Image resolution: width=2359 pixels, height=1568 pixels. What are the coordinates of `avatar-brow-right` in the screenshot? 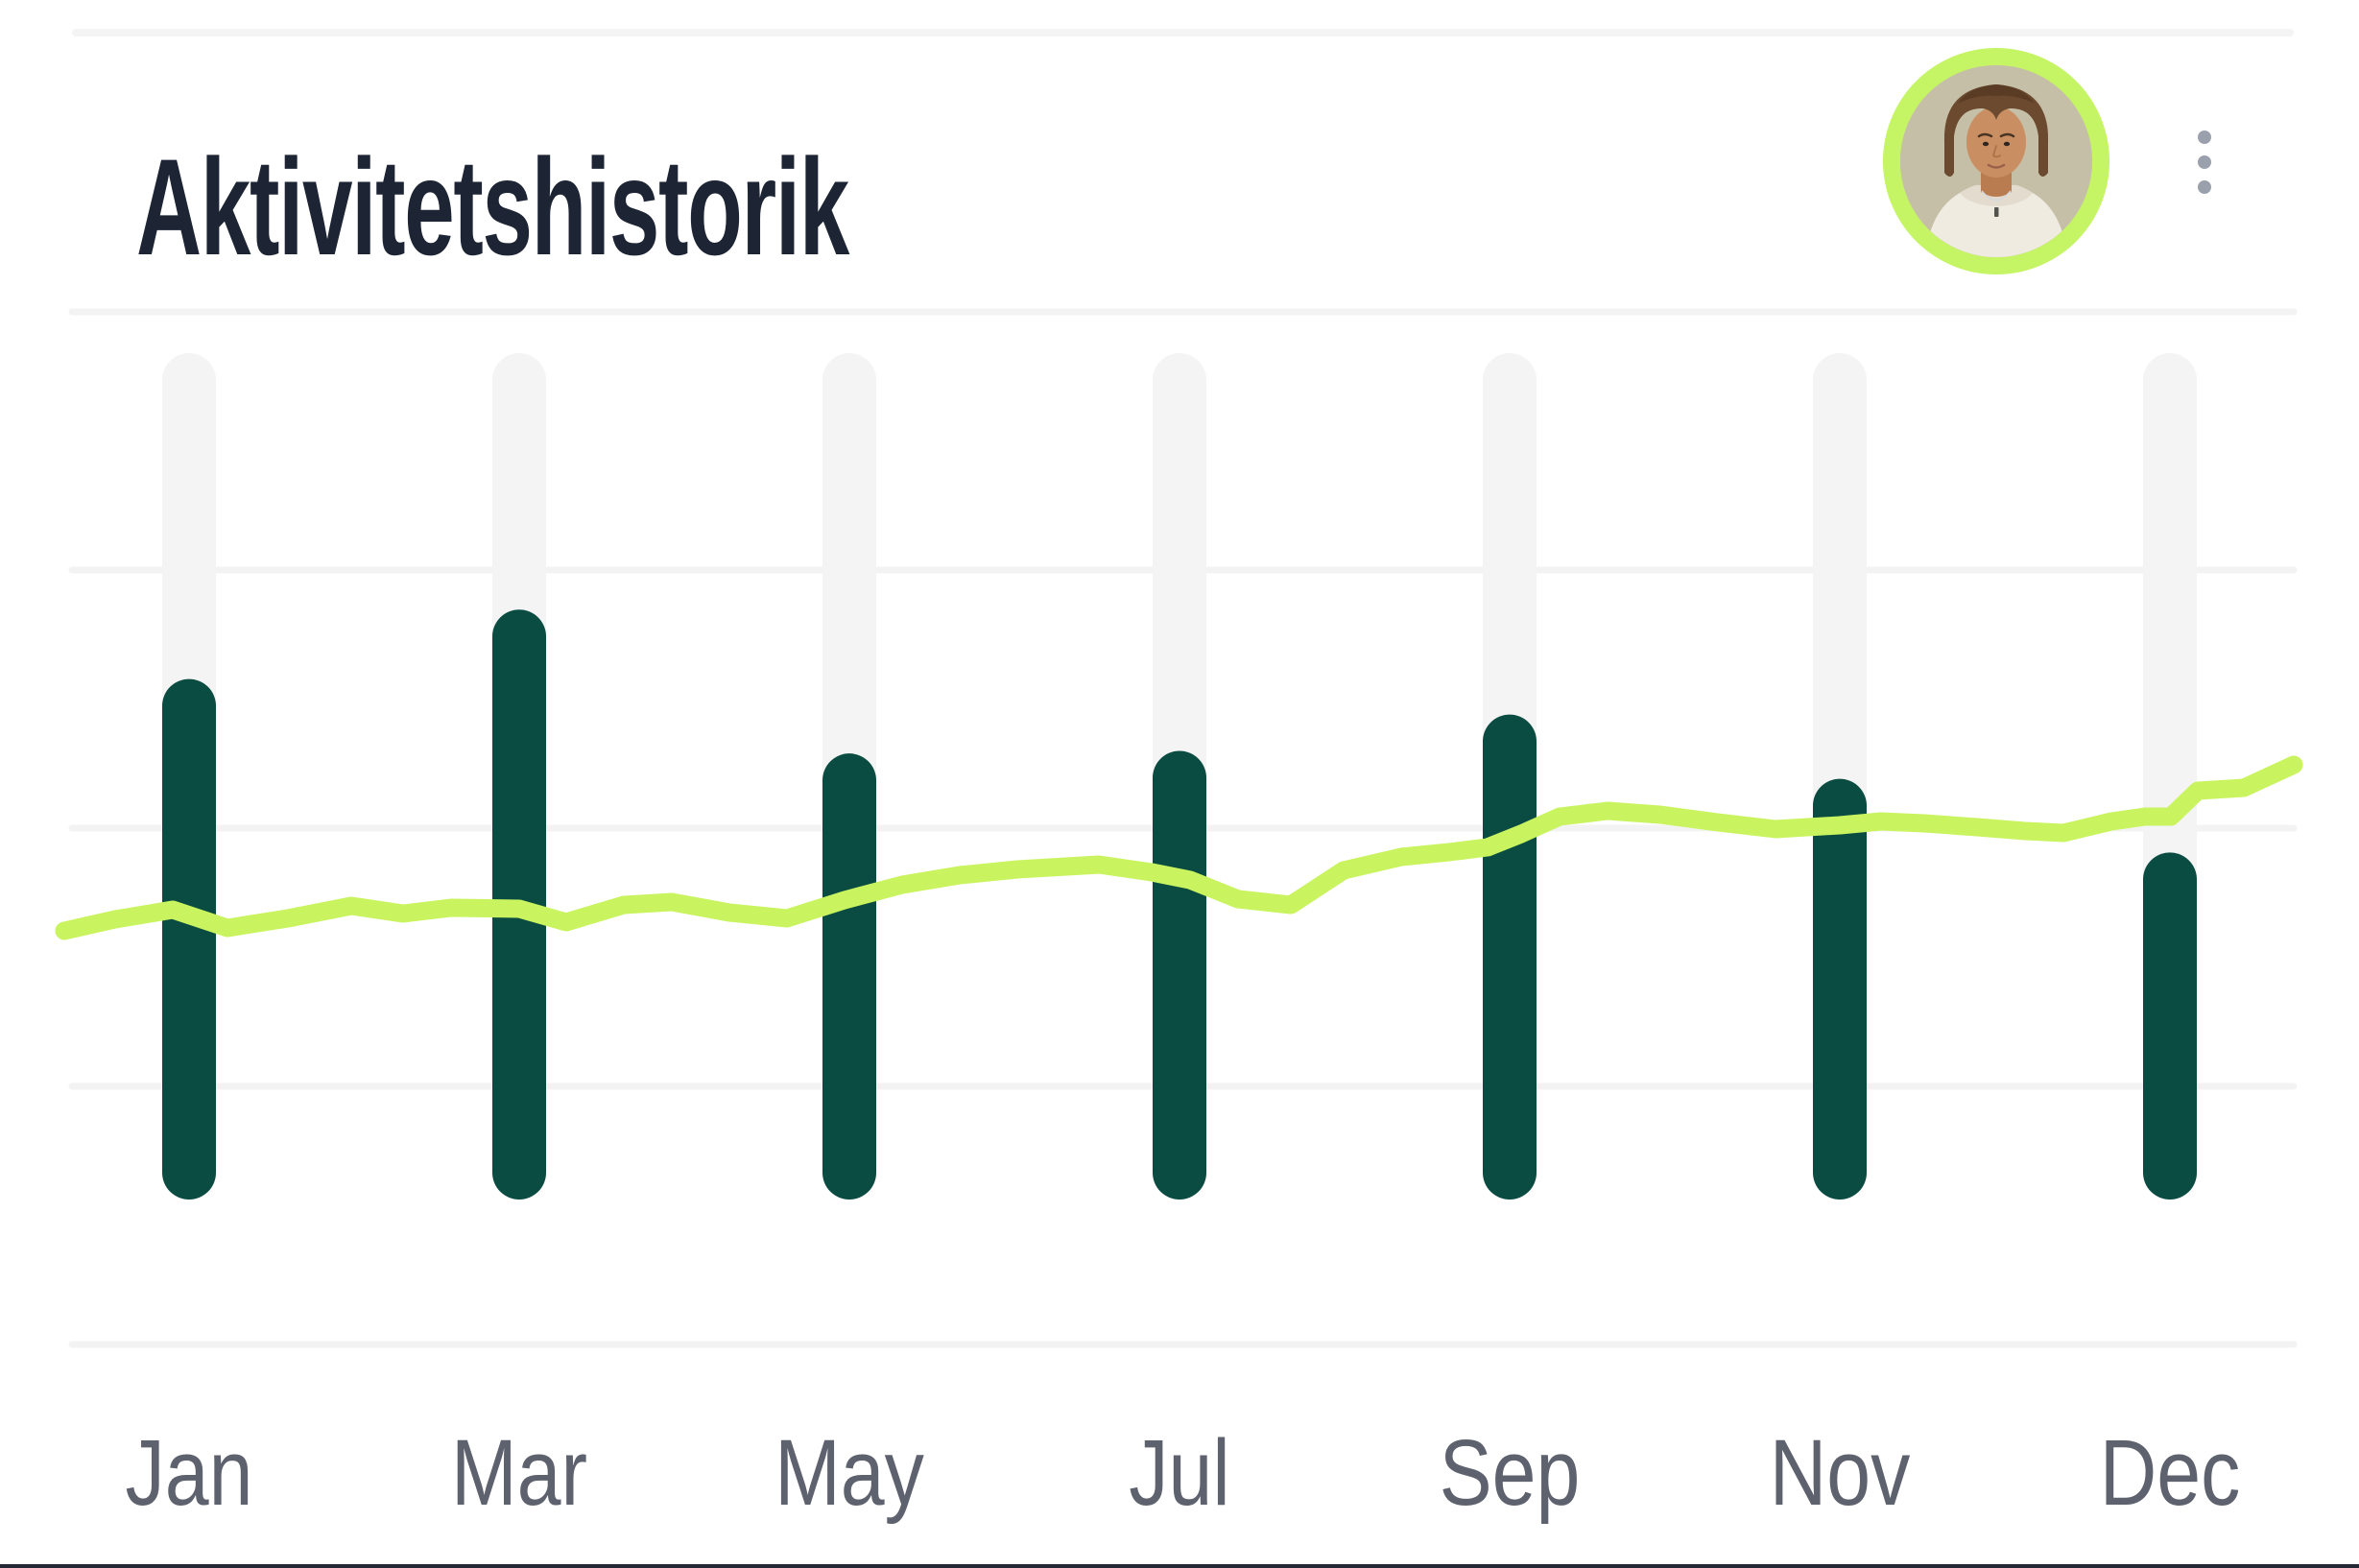 It's located at (2007, 135).